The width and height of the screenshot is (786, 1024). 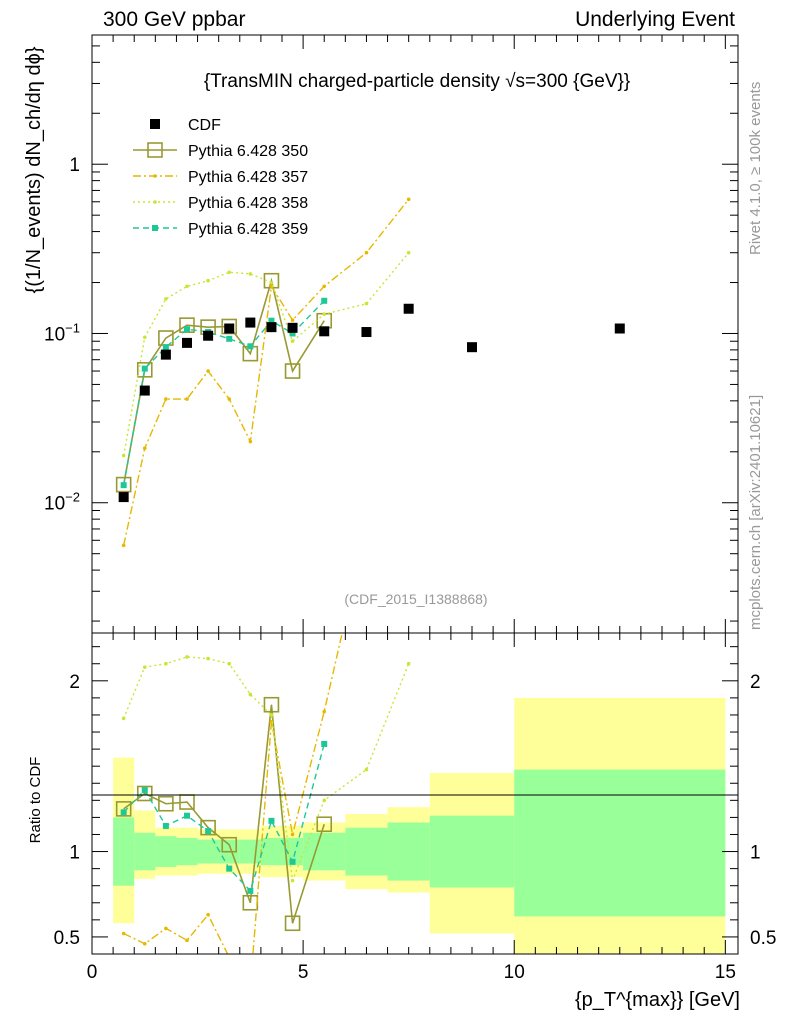 I want to click on legend-marker-p357, so click(x=155, y=176).